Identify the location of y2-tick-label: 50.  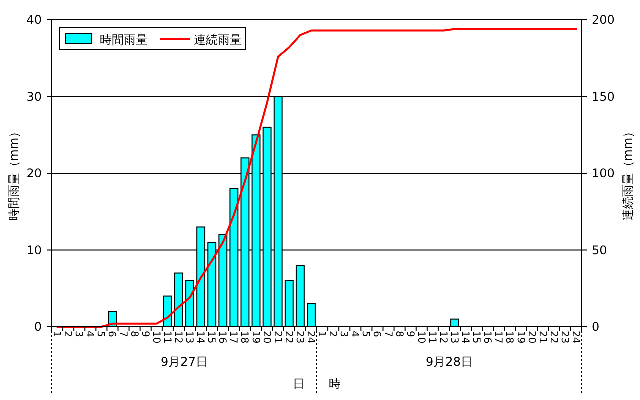
(600, 250).